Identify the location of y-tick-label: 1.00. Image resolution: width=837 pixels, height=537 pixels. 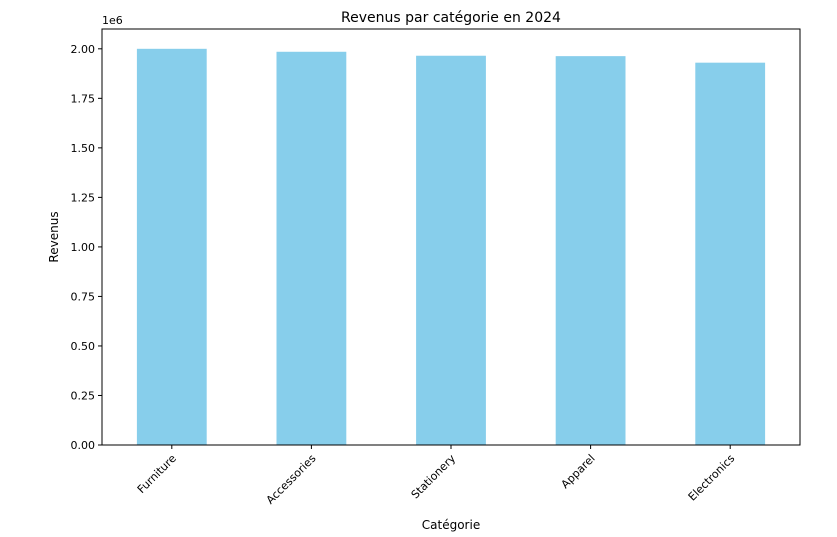
(83, 247).